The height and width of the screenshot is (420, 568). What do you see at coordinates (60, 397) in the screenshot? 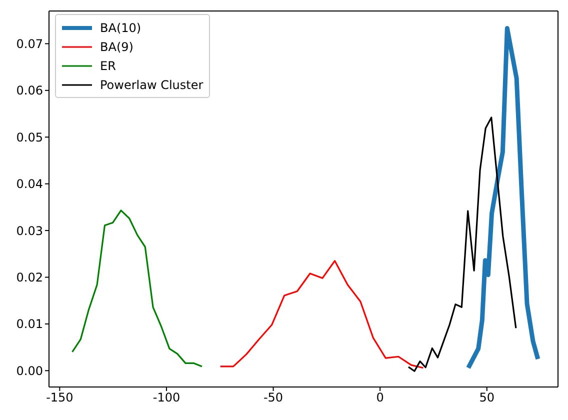
I see `x-tick-label: -150` at bounding box center [60, 397].